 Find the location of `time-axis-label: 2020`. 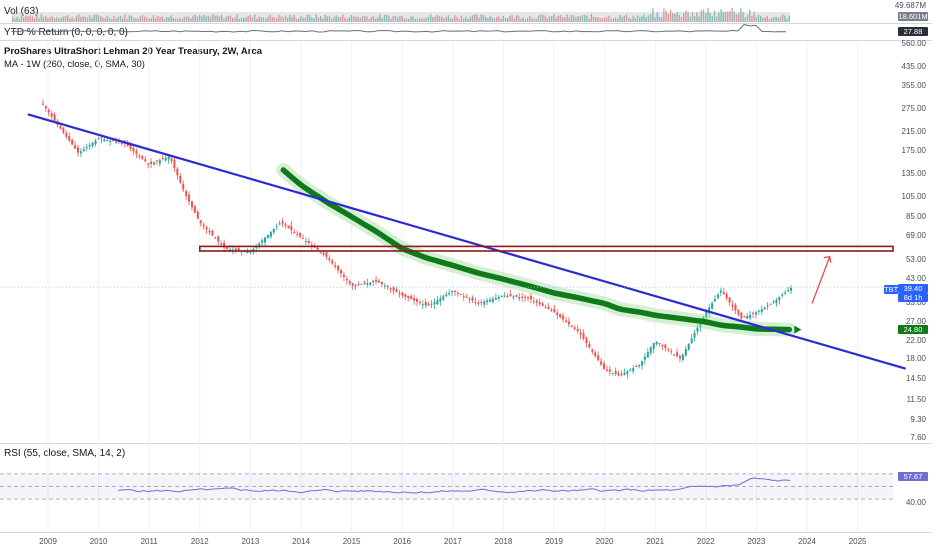

time-axis-label: 2020 is located at coordinates (604, 541).